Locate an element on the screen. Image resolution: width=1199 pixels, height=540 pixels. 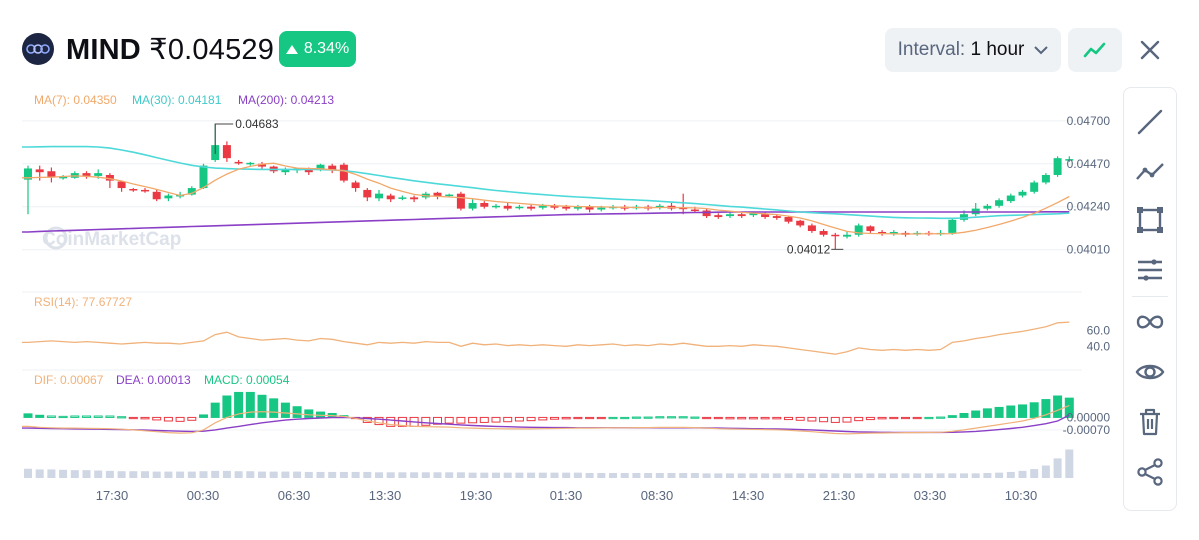
legend-dea: DEA: 0.00013 is located at coordinates (153, 380).